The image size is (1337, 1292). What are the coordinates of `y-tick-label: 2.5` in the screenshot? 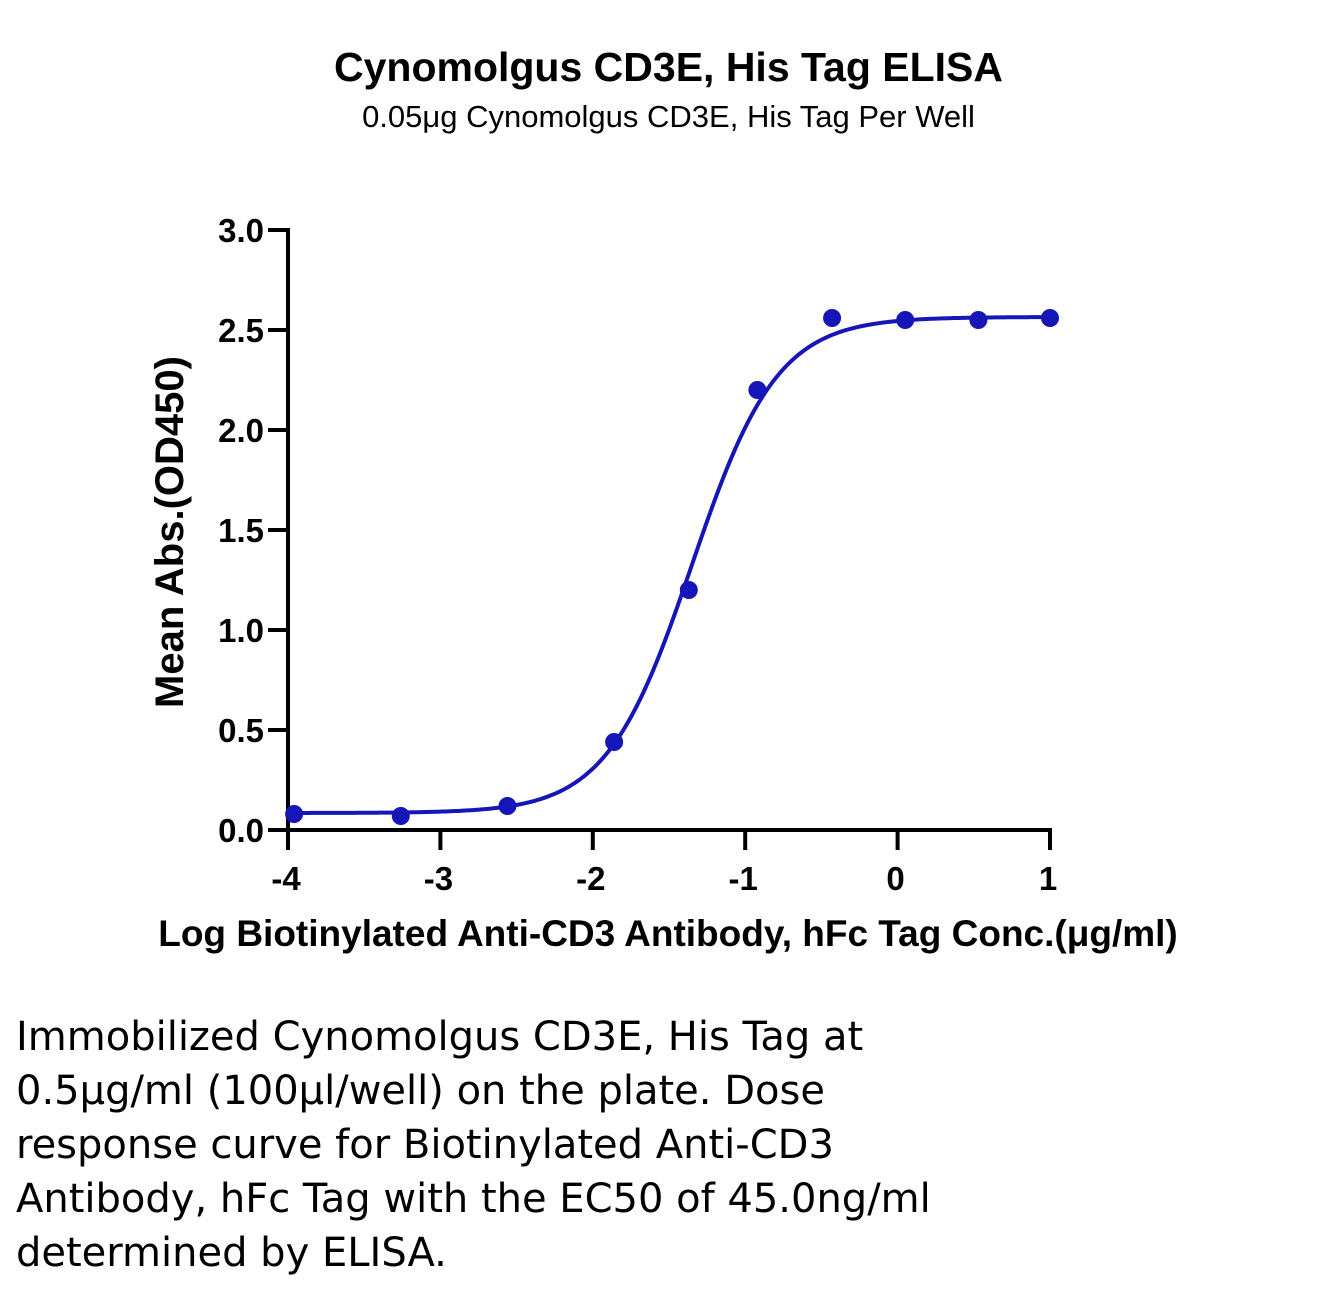 It's located at (241, 330).